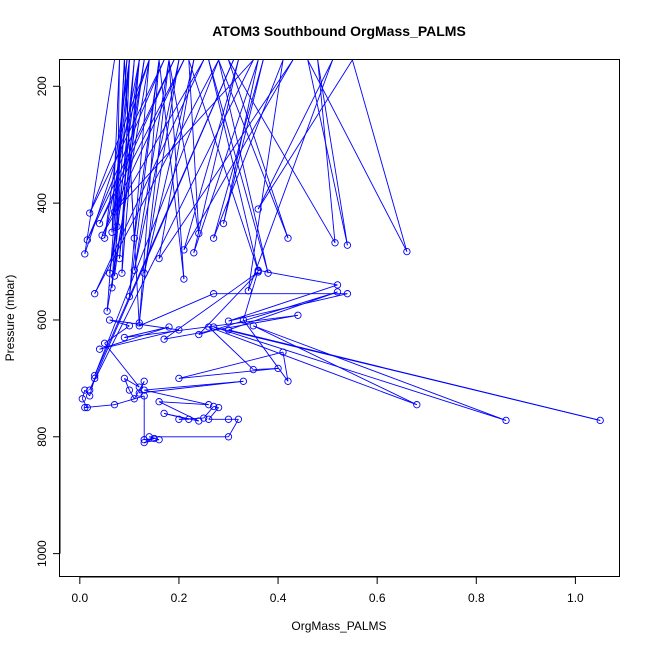  What do you see at coordinates (42, 436) in the screenshot?
I see `y-tick-label: 800` at bounding box center [42, 436].